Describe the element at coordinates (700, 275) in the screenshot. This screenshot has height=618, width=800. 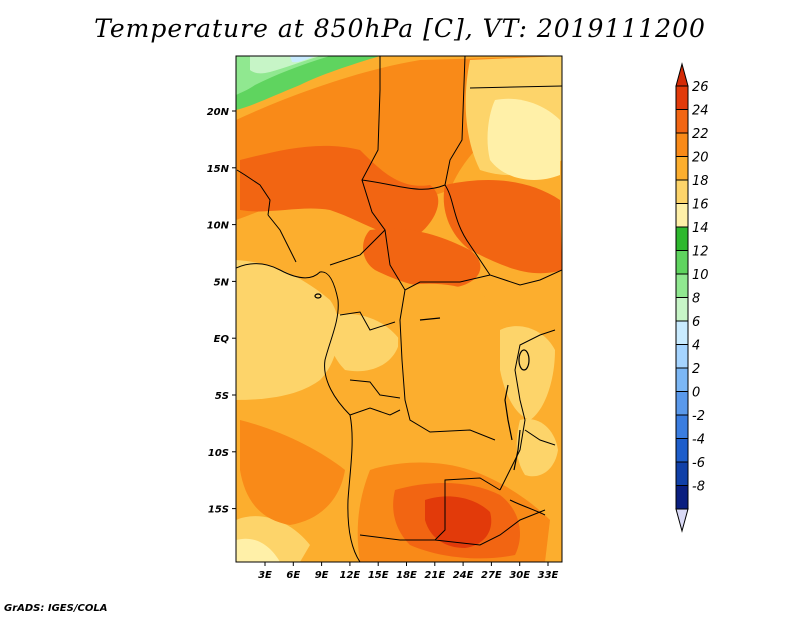
I see `colorbar-label: 10` at that location.